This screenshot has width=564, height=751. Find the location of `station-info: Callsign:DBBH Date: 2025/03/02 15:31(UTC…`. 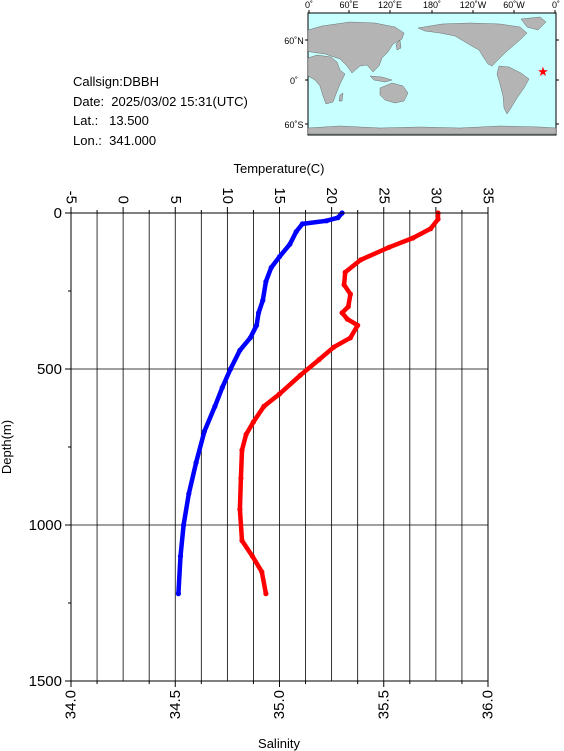

station-info: Callsign:DBBH Date: 2025/03/02 15:31(UTC… is located at coordinates (160, 111).